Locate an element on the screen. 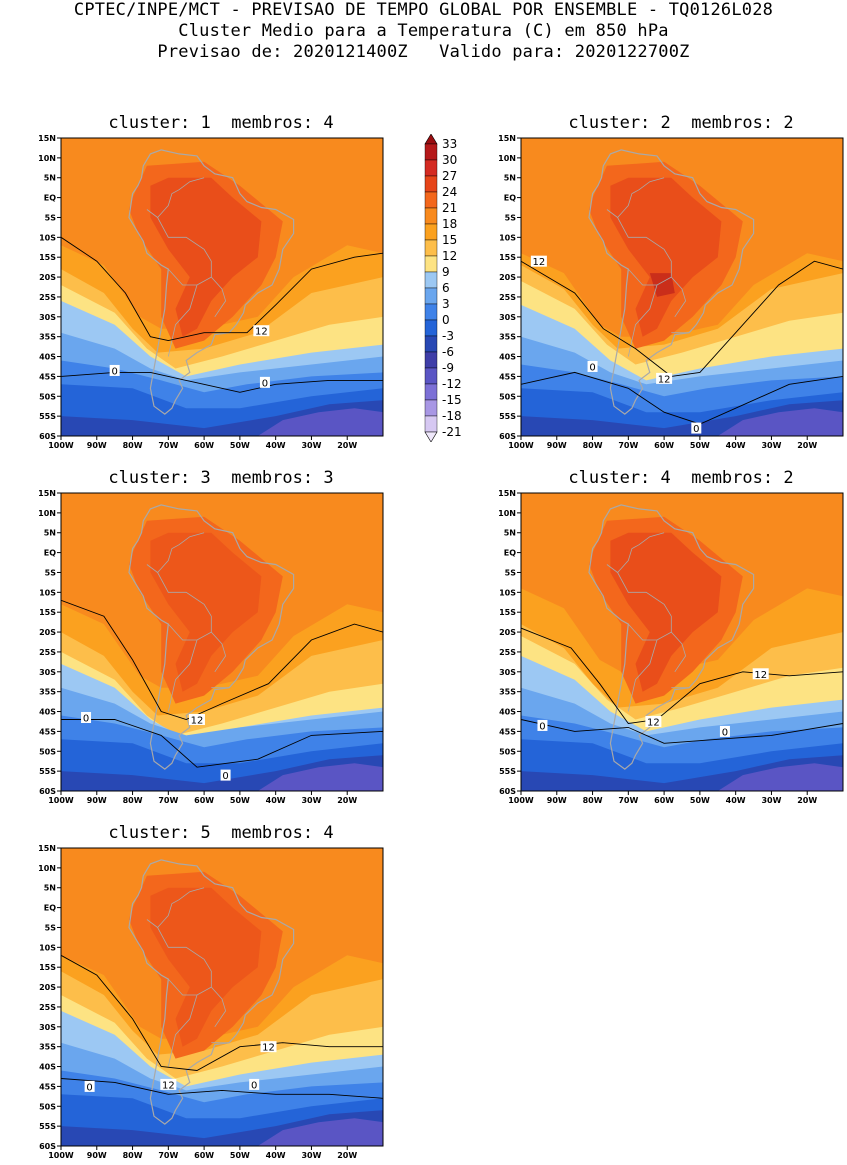 This screenshot has height=1165, width=847. panel-title: cluster: 1 membros: 4 is located at coordinates (221, 123).